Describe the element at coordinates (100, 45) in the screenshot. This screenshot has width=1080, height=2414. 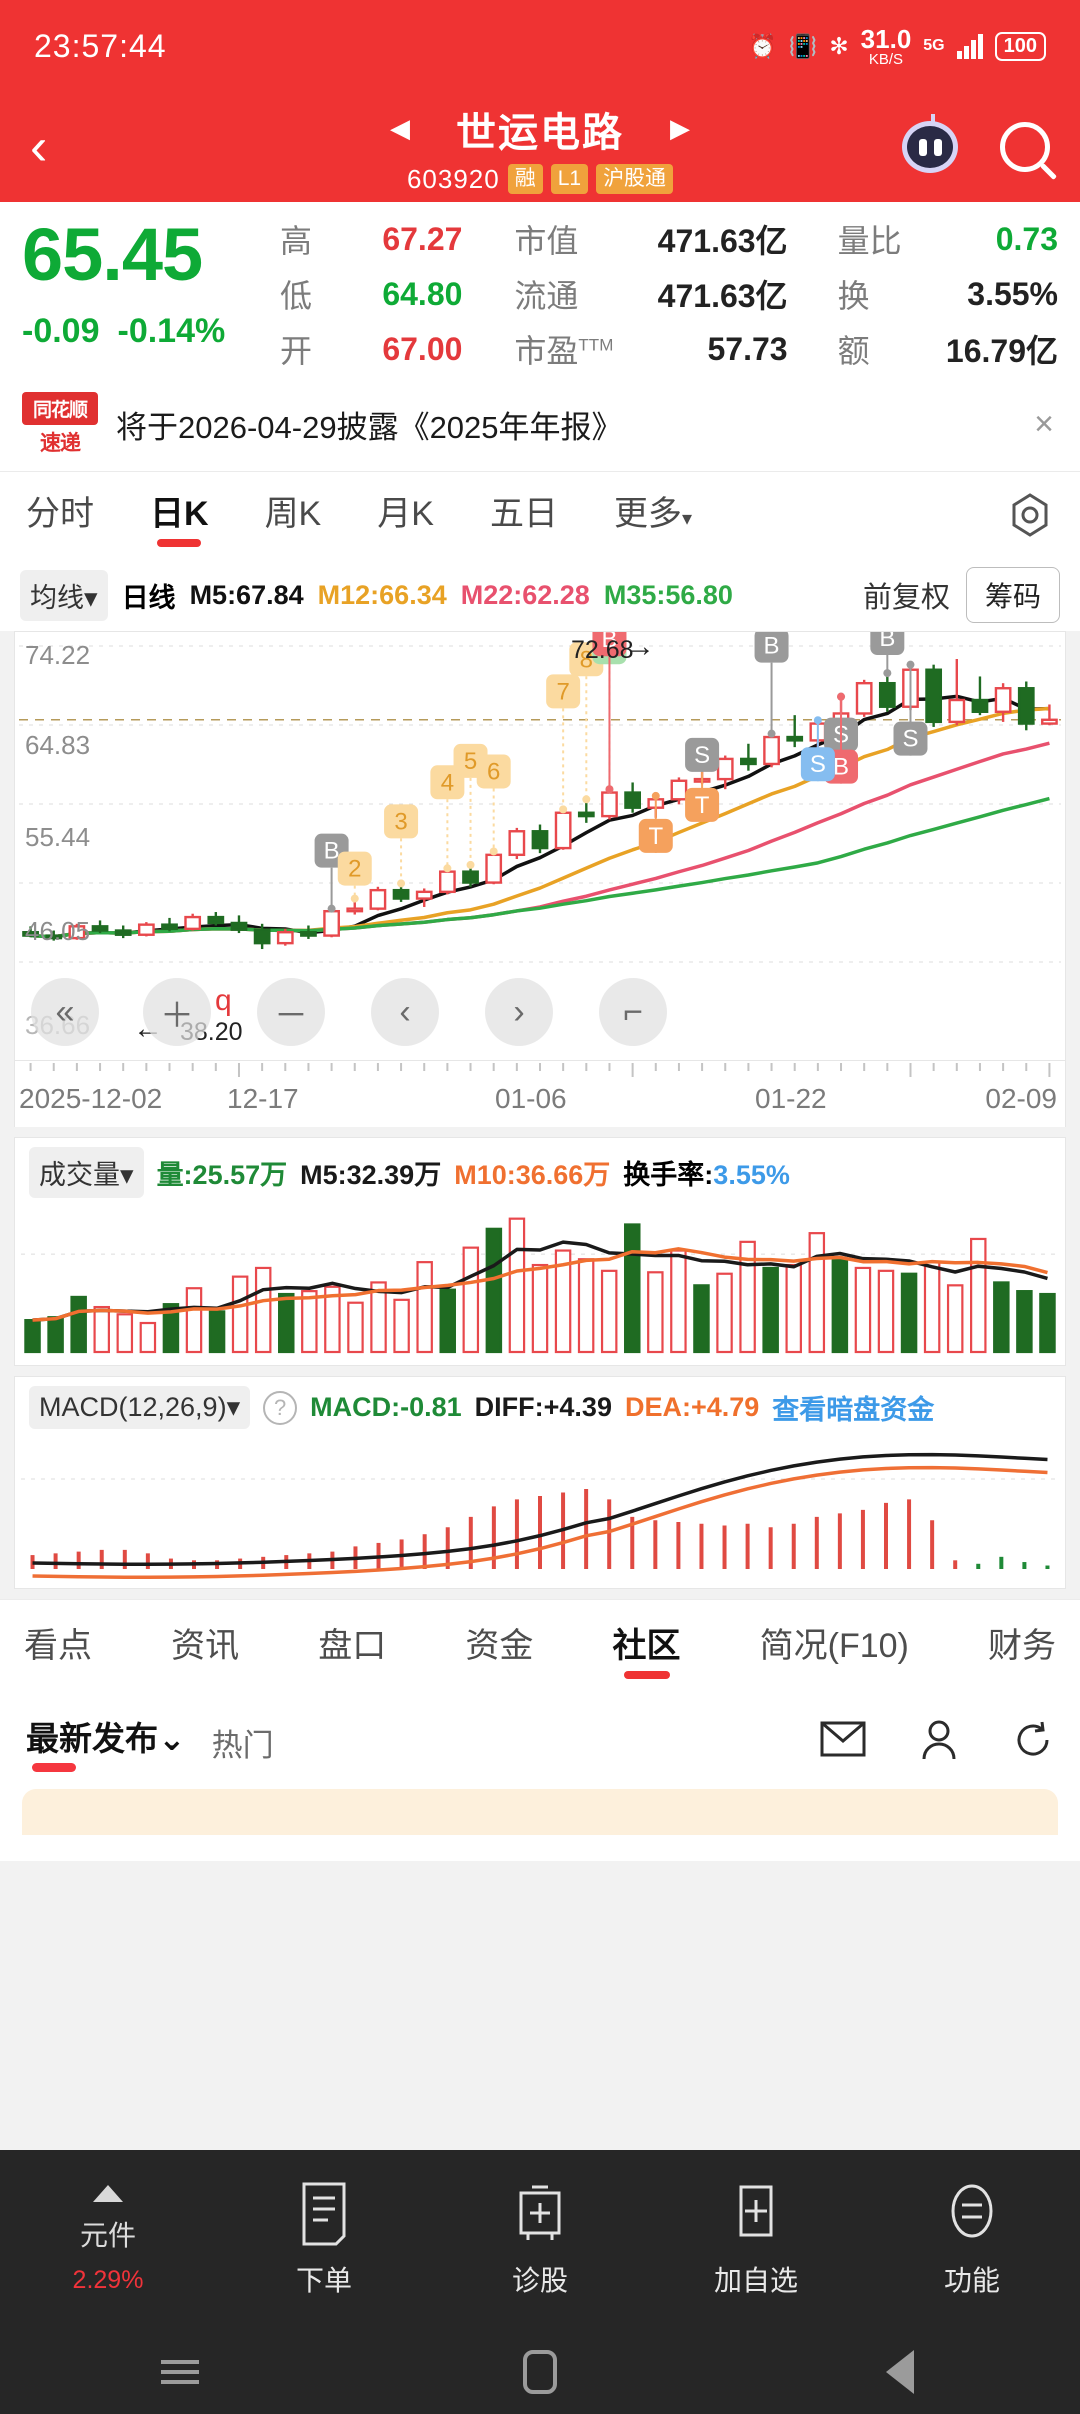
I see `status-clock: 23:57:44` at that location.